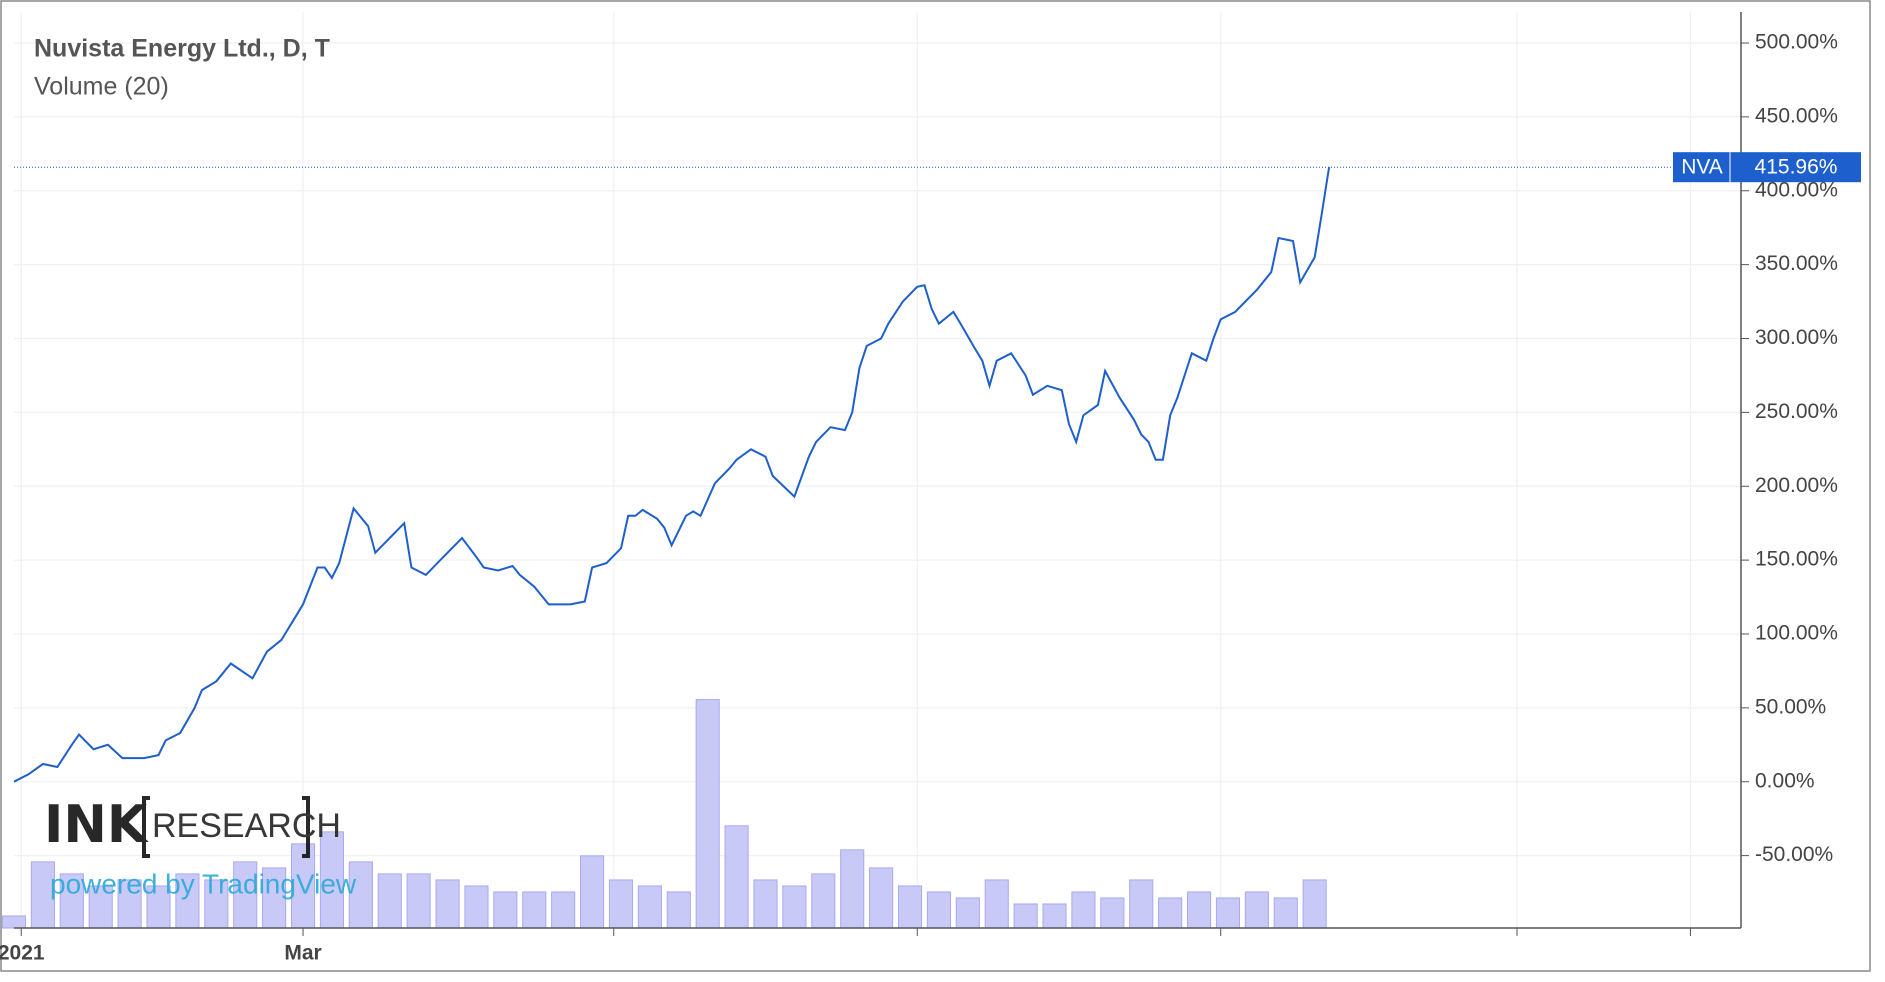  Describe the element at coordinates (1794, 854) in the screenshot. I see `y-tick-label: -50.00%` at that location.